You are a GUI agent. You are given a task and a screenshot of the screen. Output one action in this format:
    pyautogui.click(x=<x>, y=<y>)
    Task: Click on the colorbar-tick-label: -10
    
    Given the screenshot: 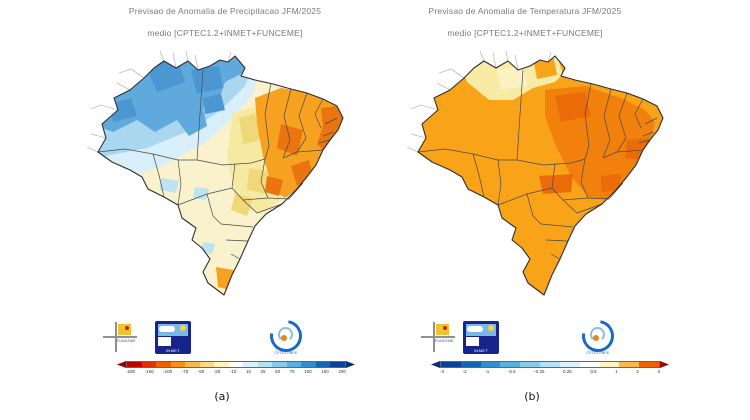 What is the action you would take?
    pyautogui.click(x=233, y=371)
    